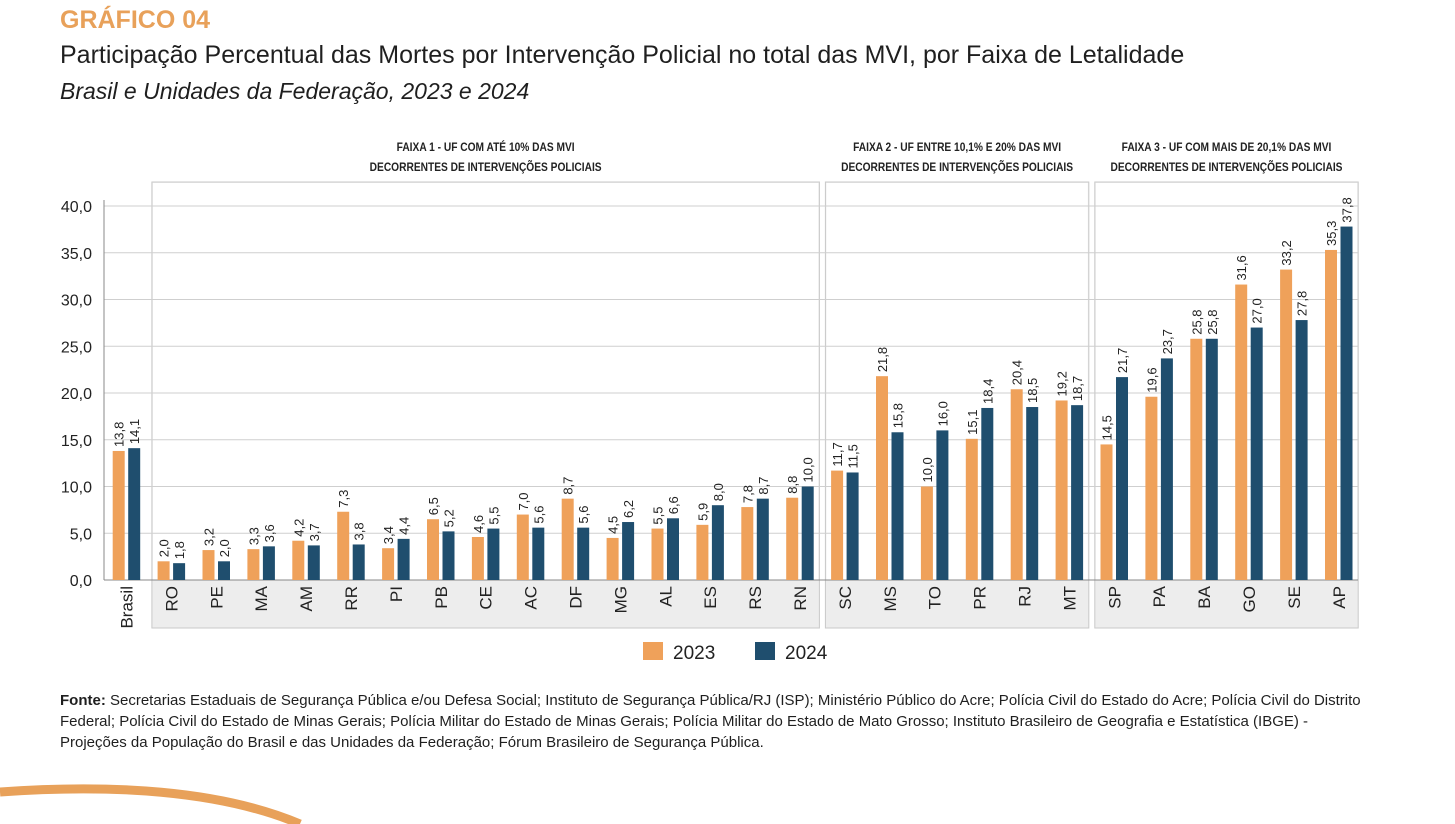 The width and height of the screenshot is (1455, 824). Describe the element at coordinates (1077, 388) in the screenshot. I see `data-label-2024-MT: 18,7` at that location.